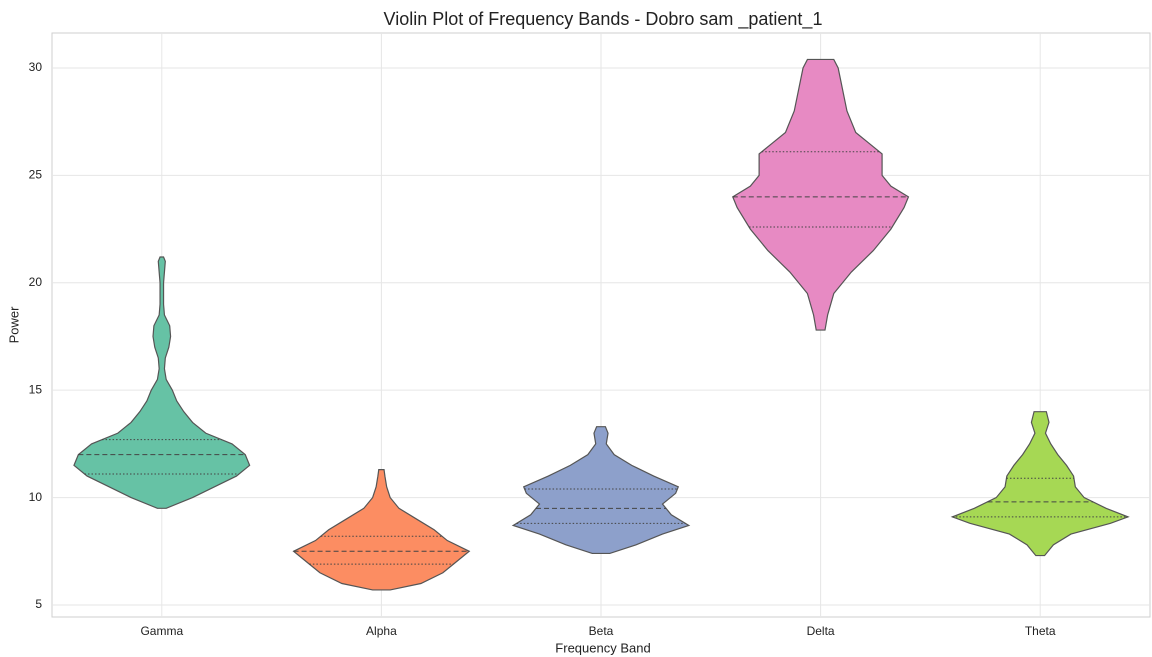 Image resolution: width=1152 pixels, height=657 pixels. I want to click on x-tick-label: Beta, so click(601, 631).